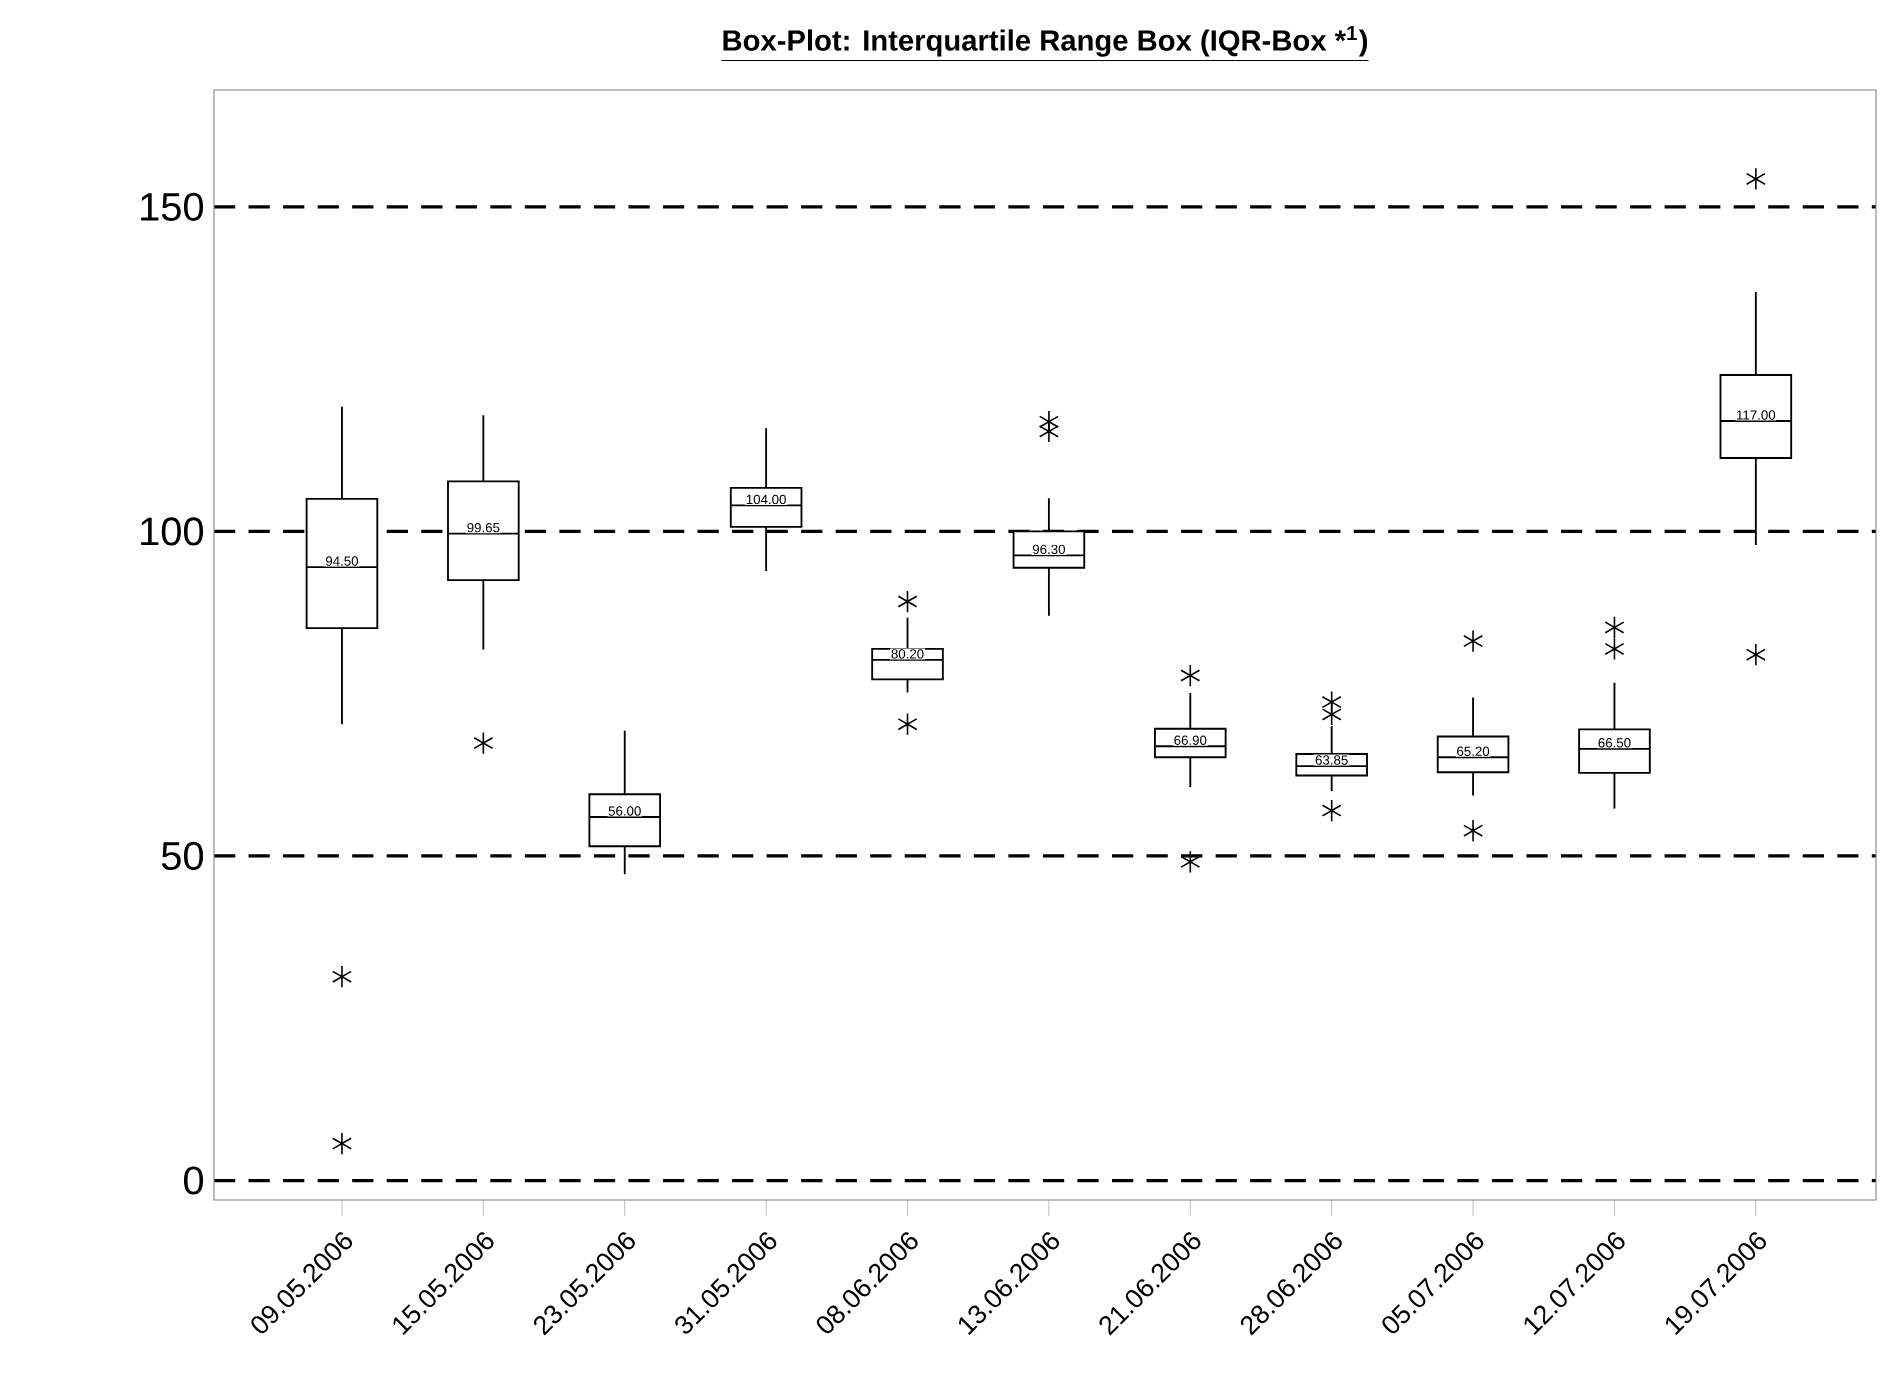  I want to click on y-tick-label: 0, so click(193, 1180).